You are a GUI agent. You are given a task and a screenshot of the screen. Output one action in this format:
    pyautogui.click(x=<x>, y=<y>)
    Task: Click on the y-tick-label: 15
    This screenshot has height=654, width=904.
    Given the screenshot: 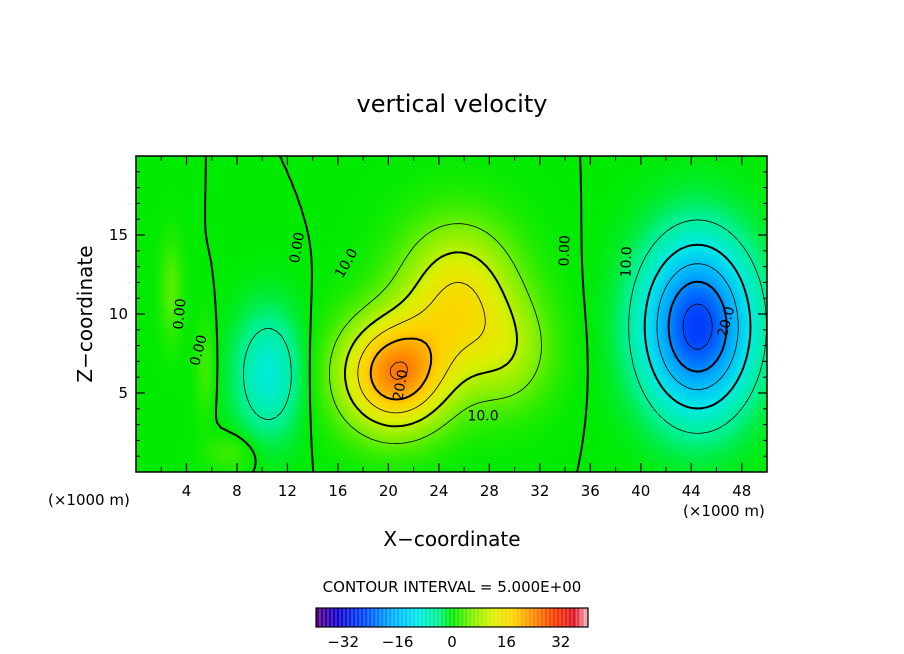 What is the action you would take?
    pyautogui.click(x=118, y=235)
    